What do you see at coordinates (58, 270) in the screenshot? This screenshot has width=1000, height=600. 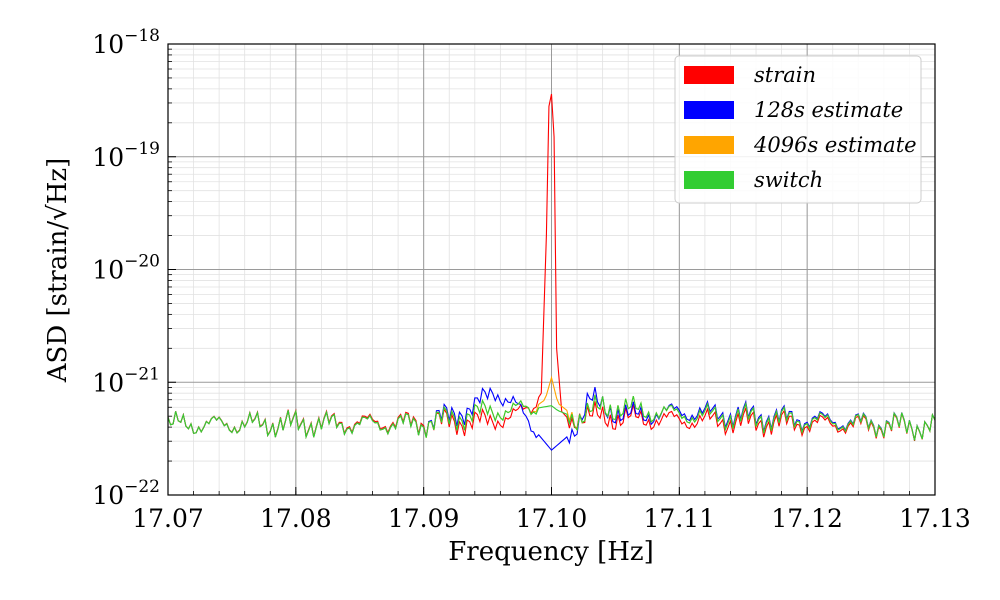 I see `y-axis-label: ASD [strain/√Hz]` at bounding box center [58, 270].